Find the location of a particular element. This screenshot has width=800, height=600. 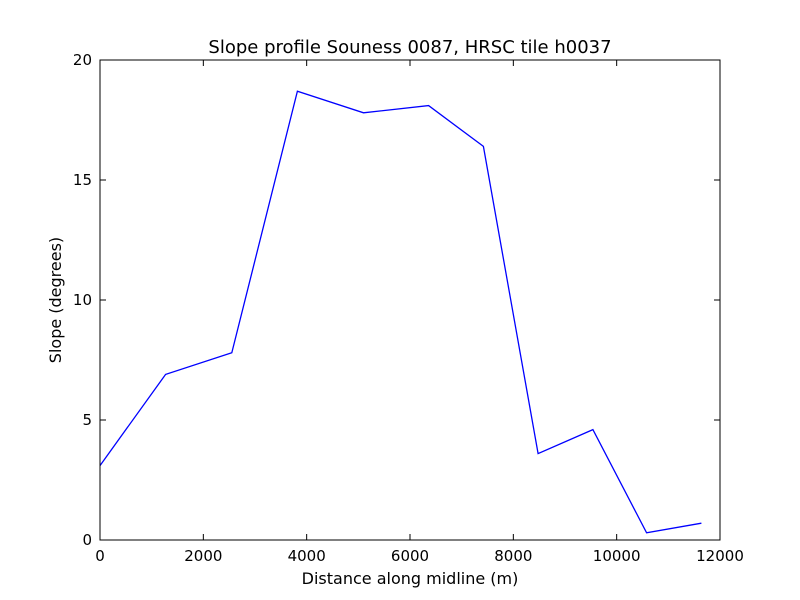

y-tick-label: 5 is located at coordinates (87, 420).